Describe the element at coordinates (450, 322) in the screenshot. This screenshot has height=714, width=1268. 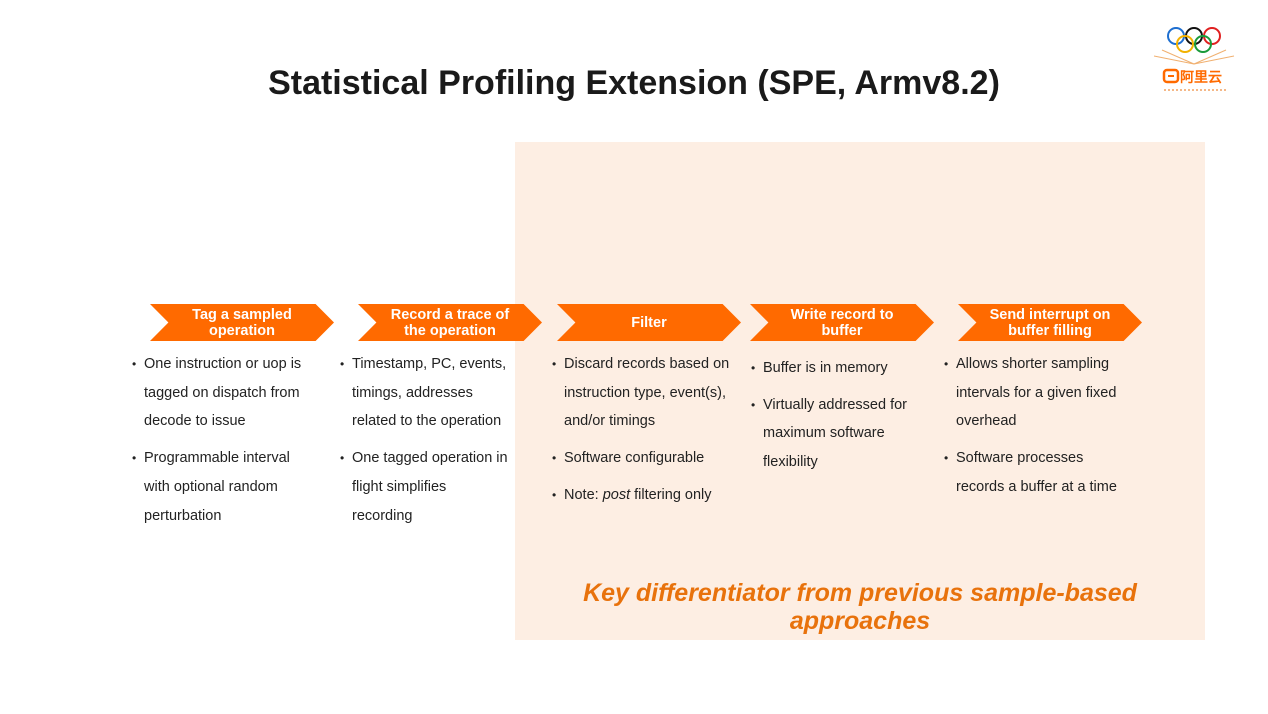
I see `stage-record-trace: Record a trace of the operation` at that location.